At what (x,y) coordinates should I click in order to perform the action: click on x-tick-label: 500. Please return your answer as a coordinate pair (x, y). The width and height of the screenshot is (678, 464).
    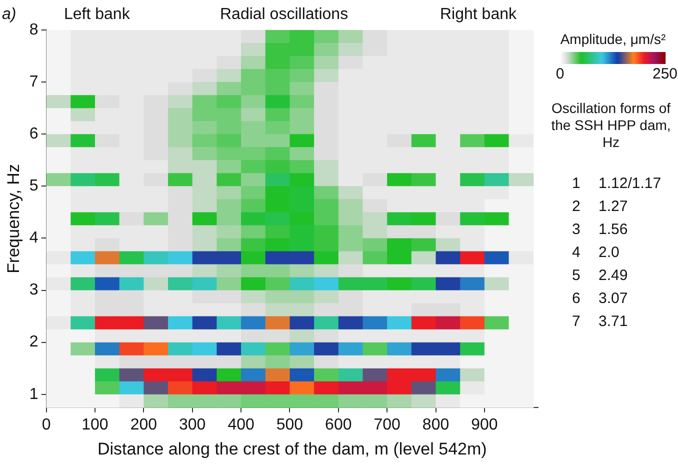
    Looking at the image, I should click on (290, 425).